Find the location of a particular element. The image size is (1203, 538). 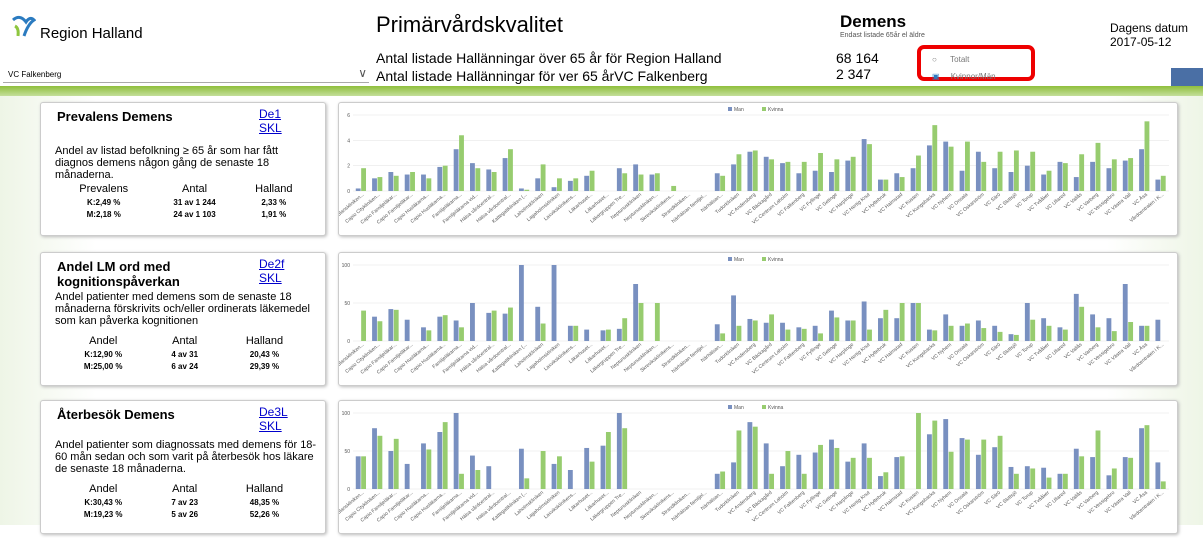

radio-label: Kvinnor/Män is located at coordinates (973, 76).